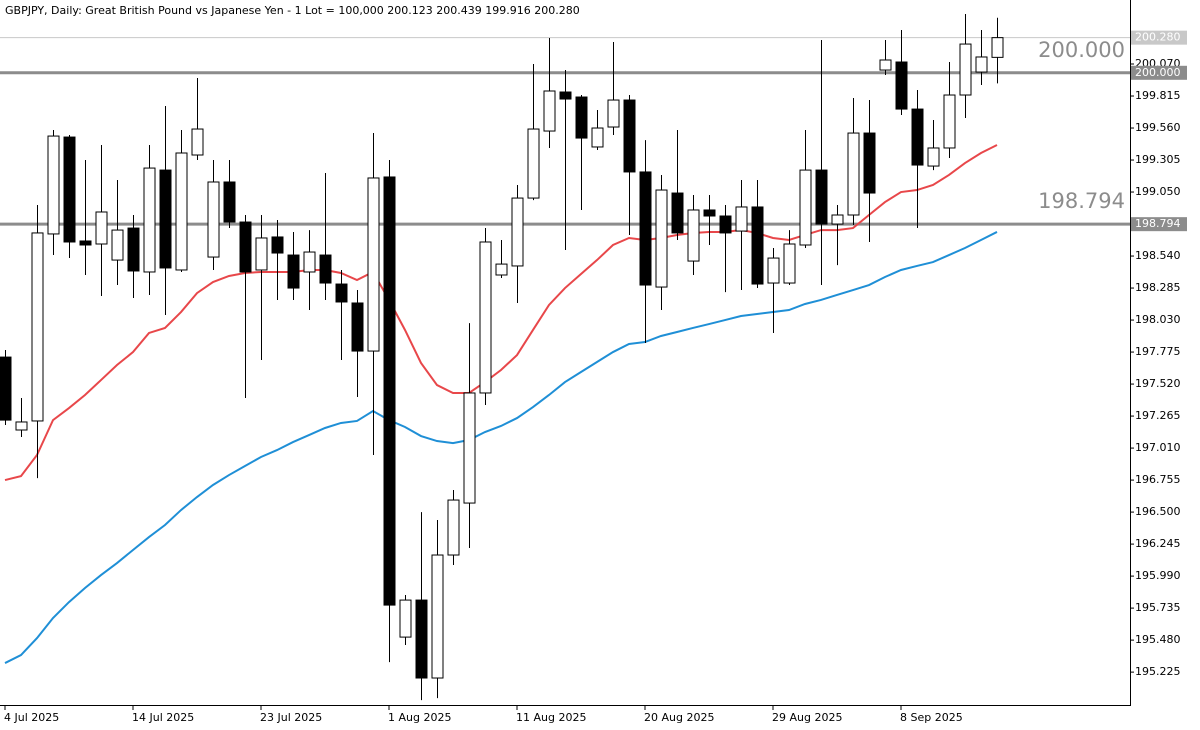  I want to click on level-label: 200.000, so click(1081, 50).